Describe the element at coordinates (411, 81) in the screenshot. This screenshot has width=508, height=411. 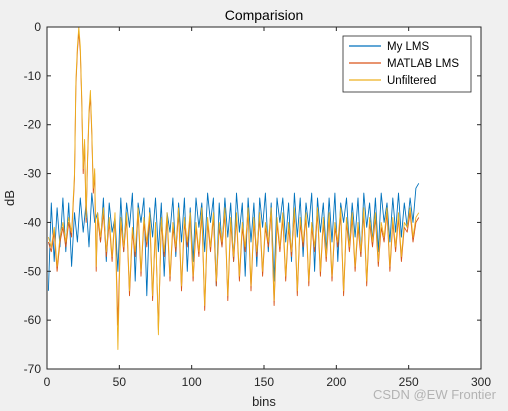
I see `legend-label: Unfiltered` at that location.